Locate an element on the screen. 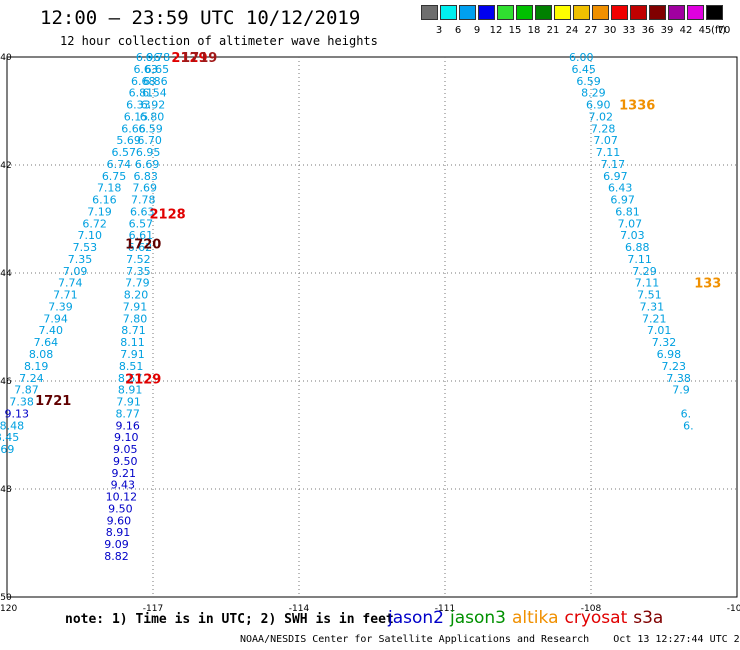 The width and height of the screenshot is (740, 650). pass-time-label: 1720 is located at coordinates (143, 244).